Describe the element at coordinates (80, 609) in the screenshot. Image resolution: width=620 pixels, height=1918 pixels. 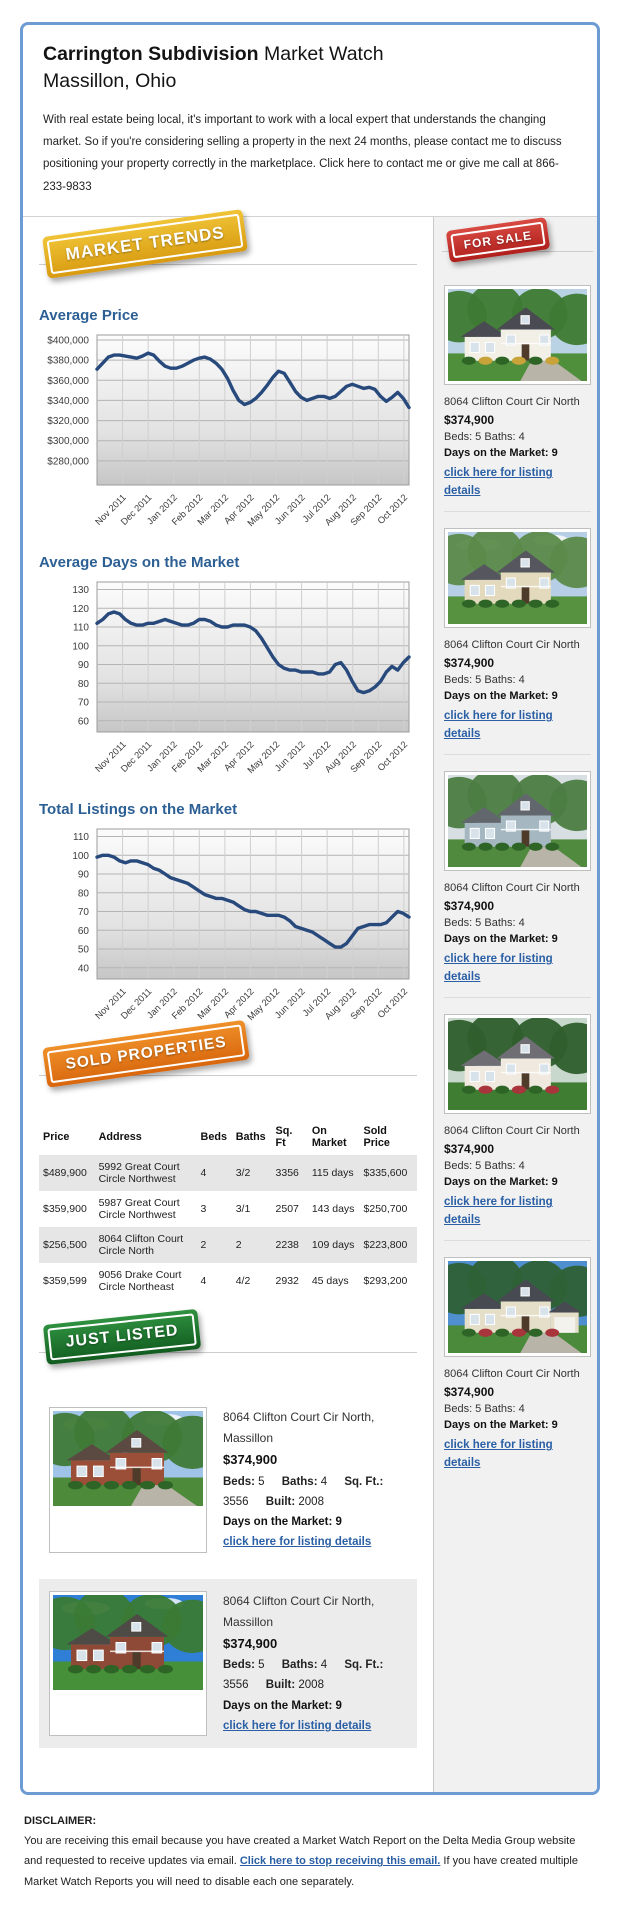
I see `svg-text: 120` at that location.